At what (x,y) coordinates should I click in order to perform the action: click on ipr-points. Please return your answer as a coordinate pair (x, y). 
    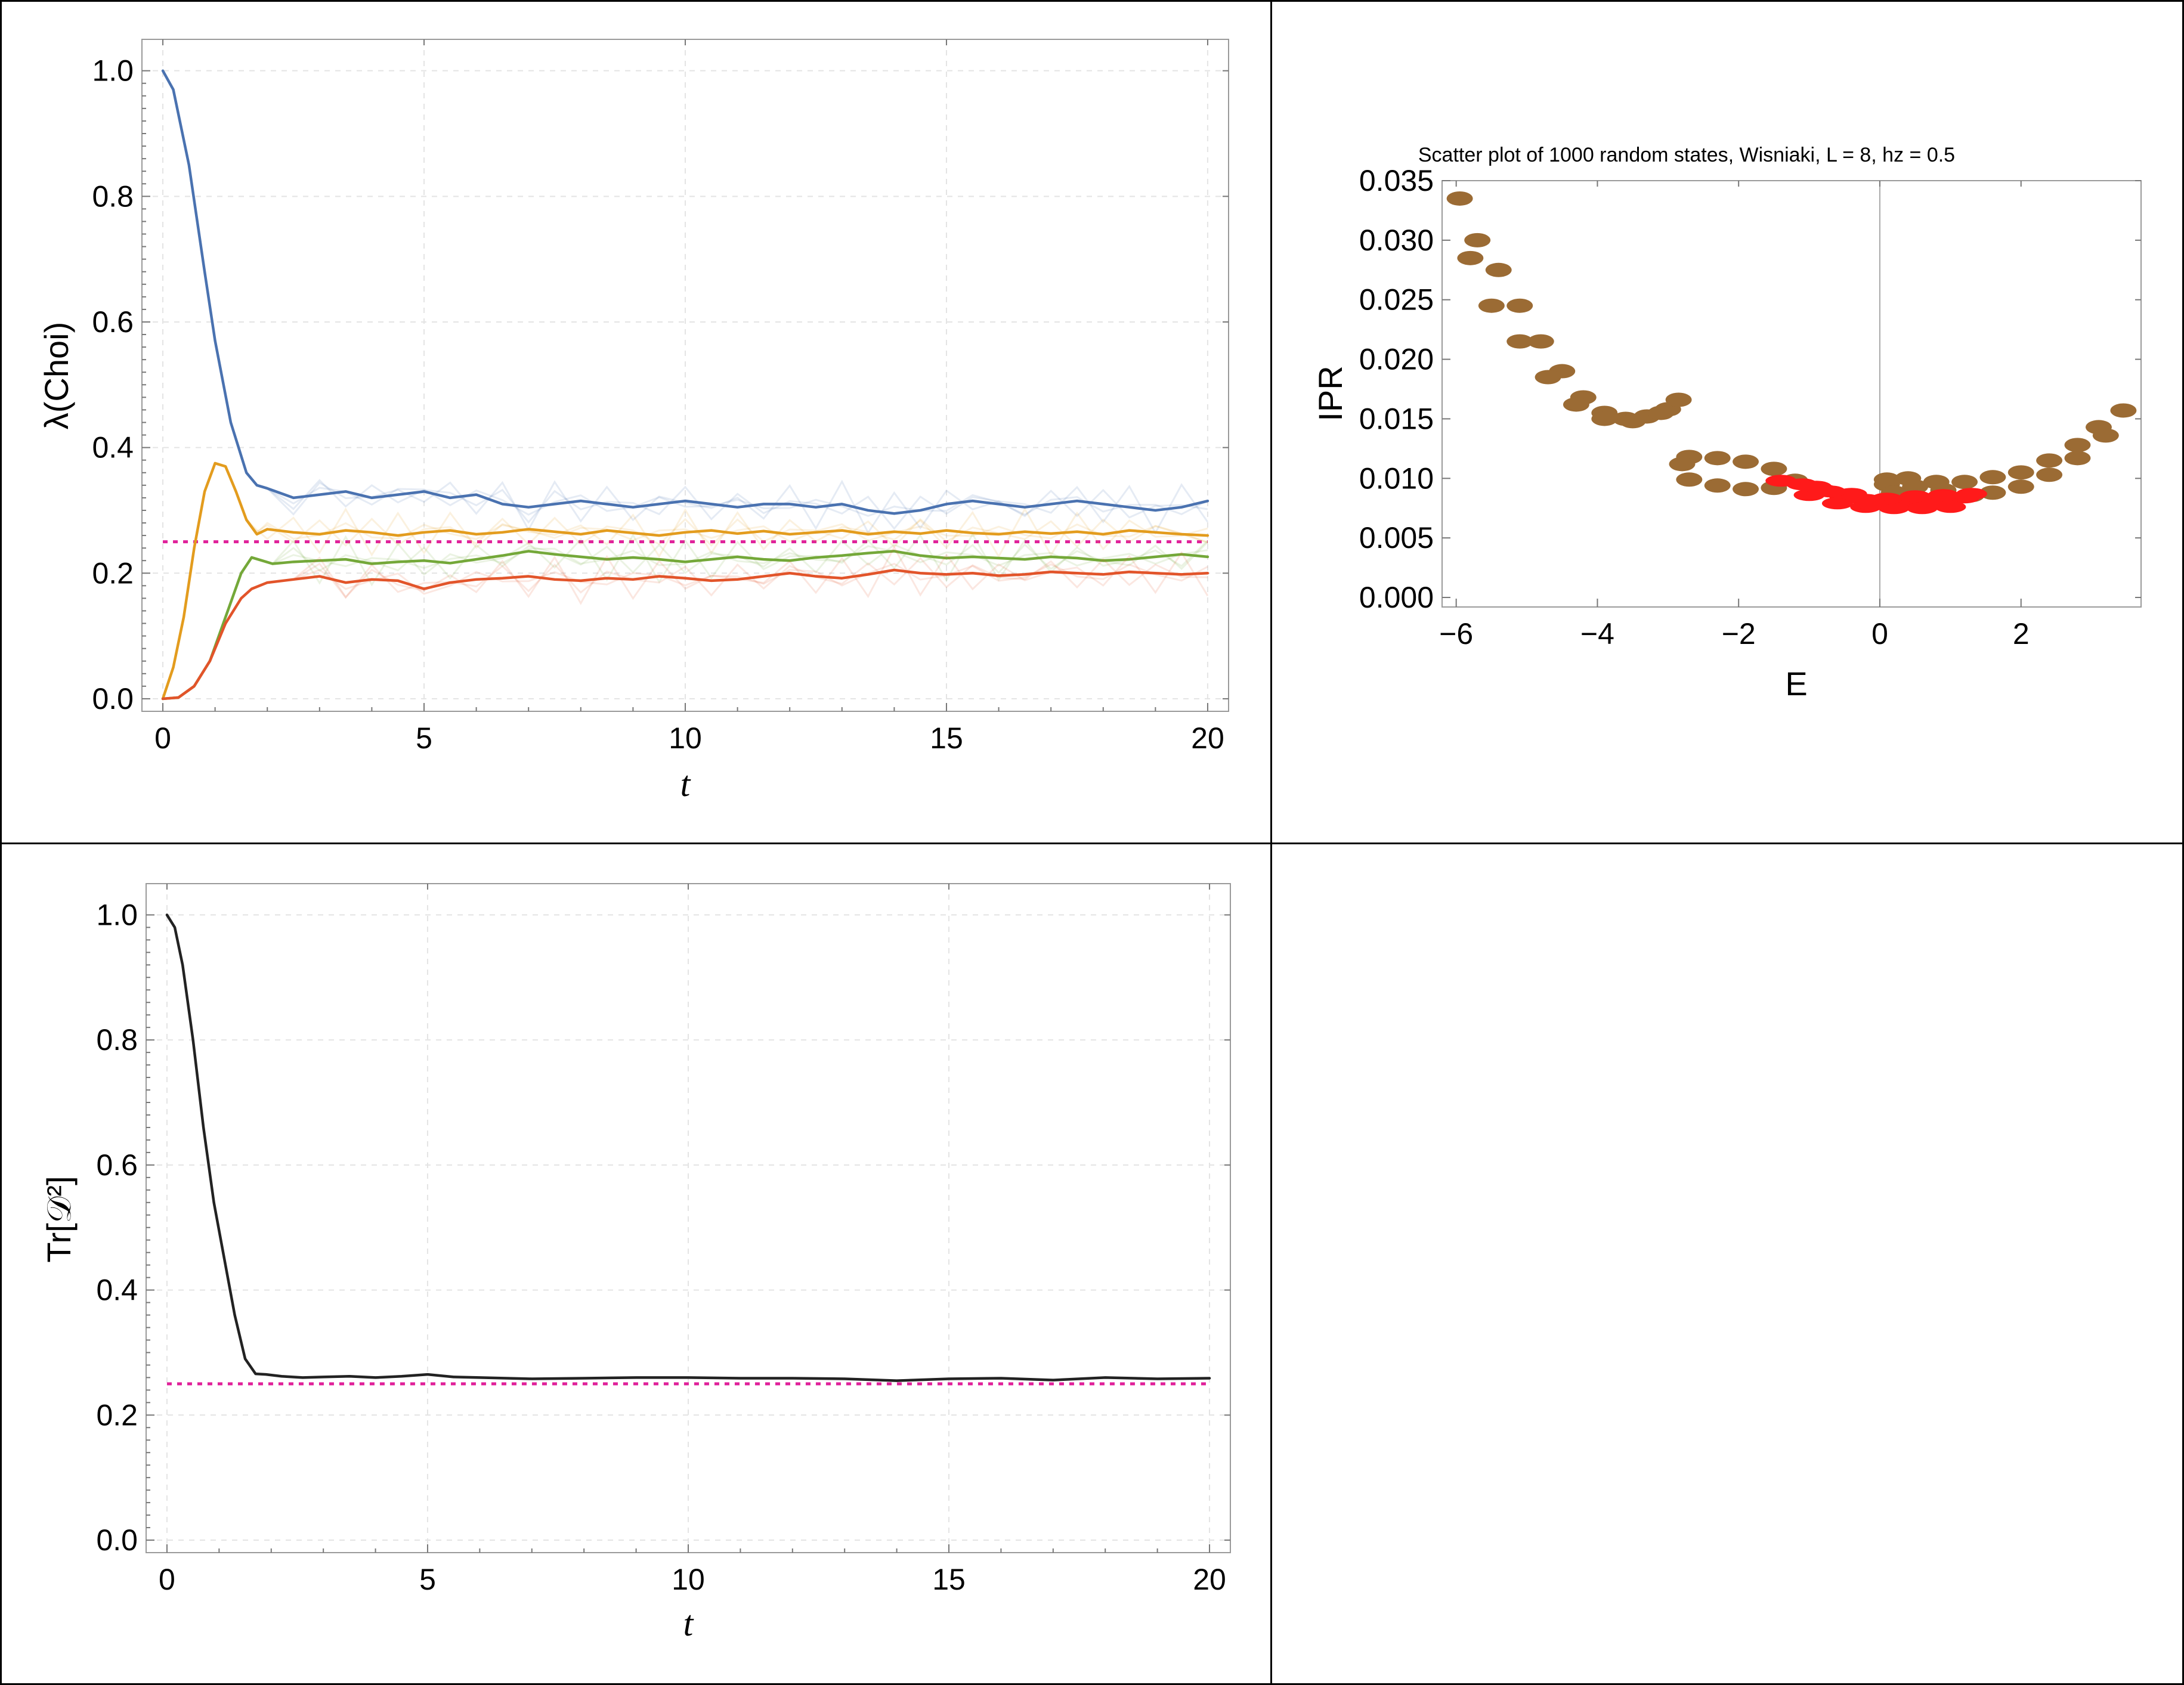
    Looking at the image, I should click on (1791, 353).